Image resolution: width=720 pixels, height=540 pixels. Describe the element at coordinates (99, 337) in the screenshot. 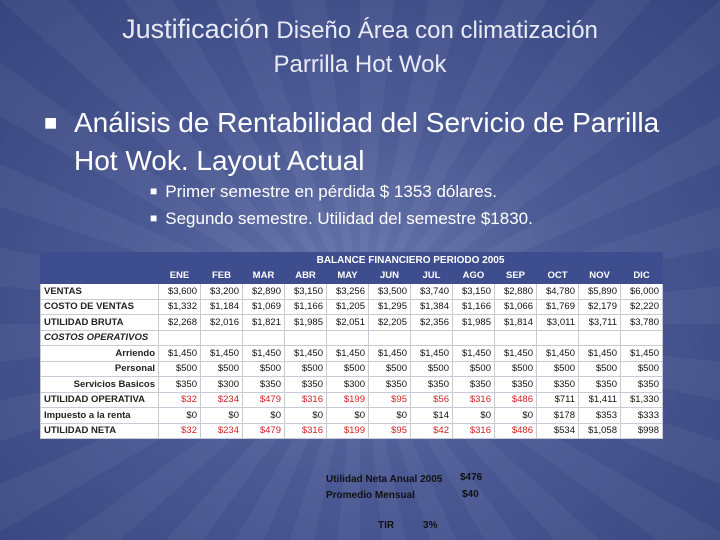

I see `row-label: COSTOS OPERATIVOS` at that location.